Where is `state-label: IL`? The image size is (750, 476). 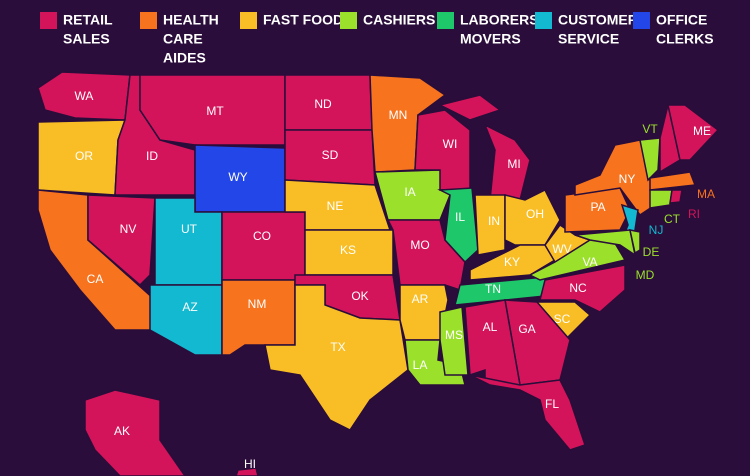
state-label: IL is located at coordinates (460, 217).